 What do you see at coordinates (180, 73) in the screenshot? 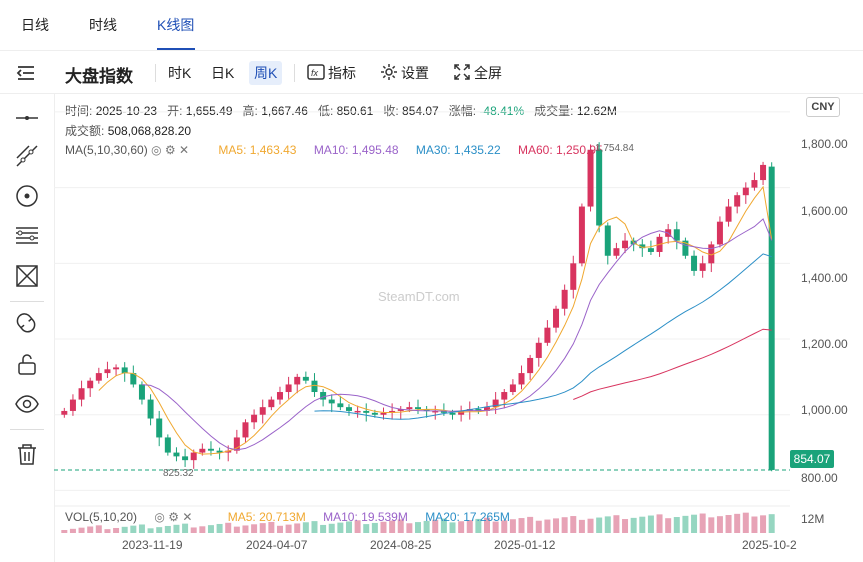
I see `hour-k-button: 时K` at bounding box center [180, 73].